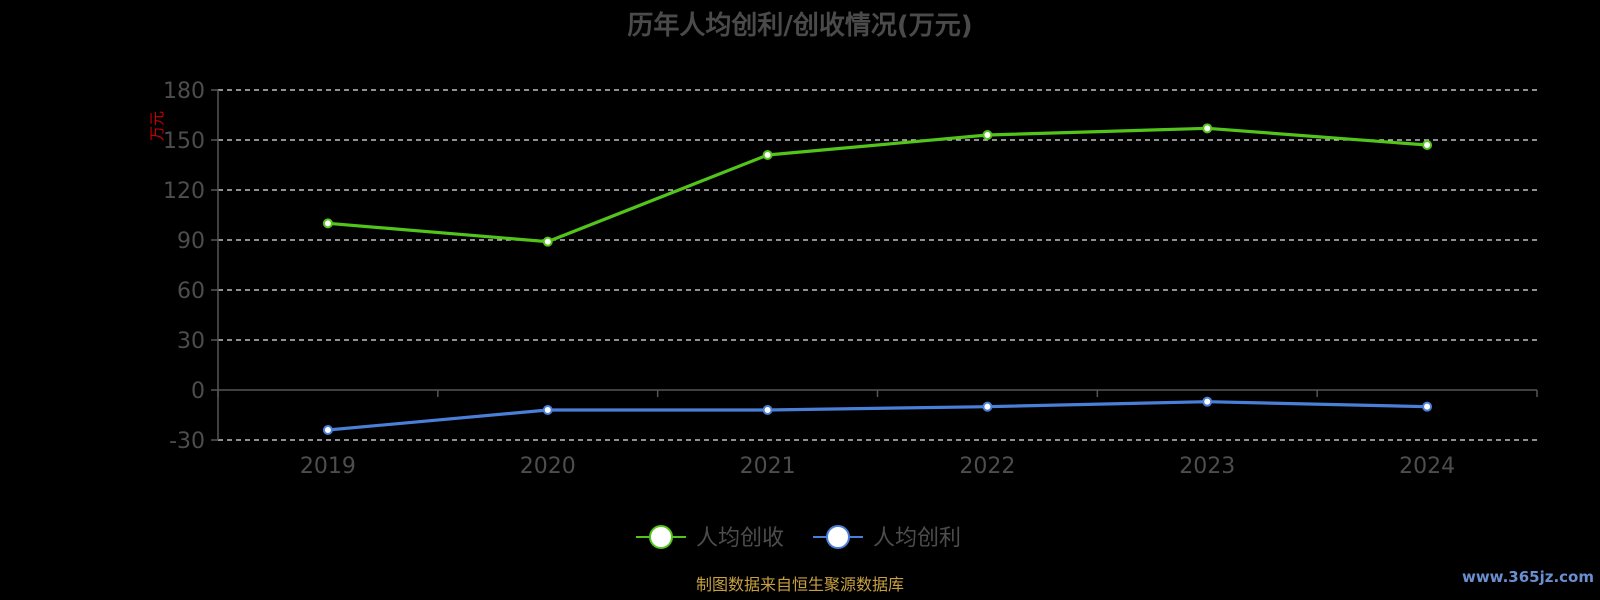 The width and height of the screenshot is (1600, 600). What do you see at coordinates (768, 466) in the screenshot?
I see `x-tick-label: 2021` at bounding box center [768, 466].